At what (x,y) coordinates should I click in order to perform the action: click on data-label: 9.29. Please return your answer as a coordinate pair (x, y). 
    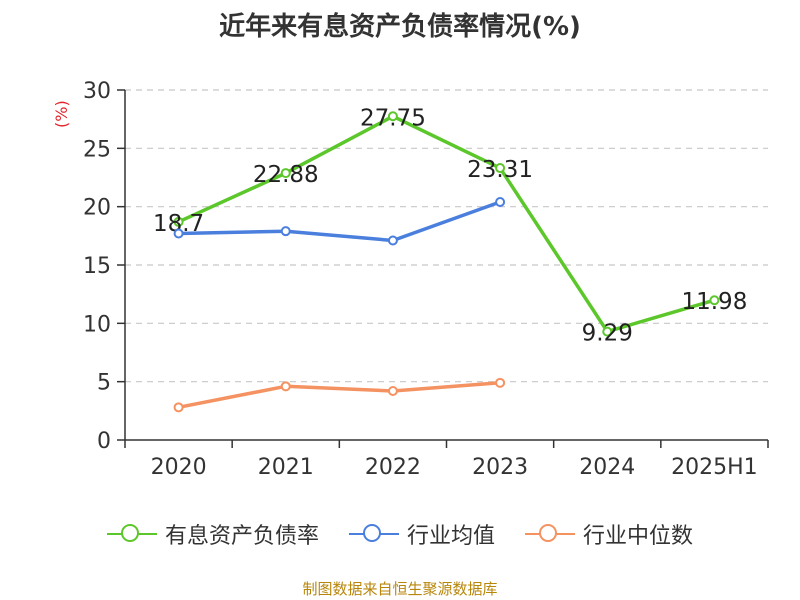
    Looking at the image, I should click on (607, 334).